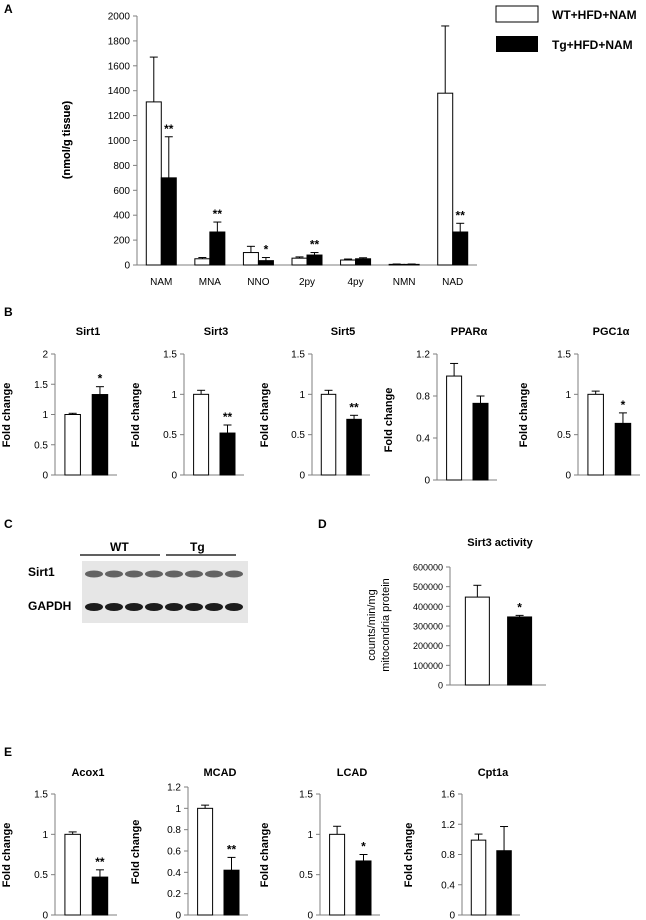  Describe the element at coordinates (197, 547) in the screenshot. I see `blot-group-label-tg: Tg` at that location.